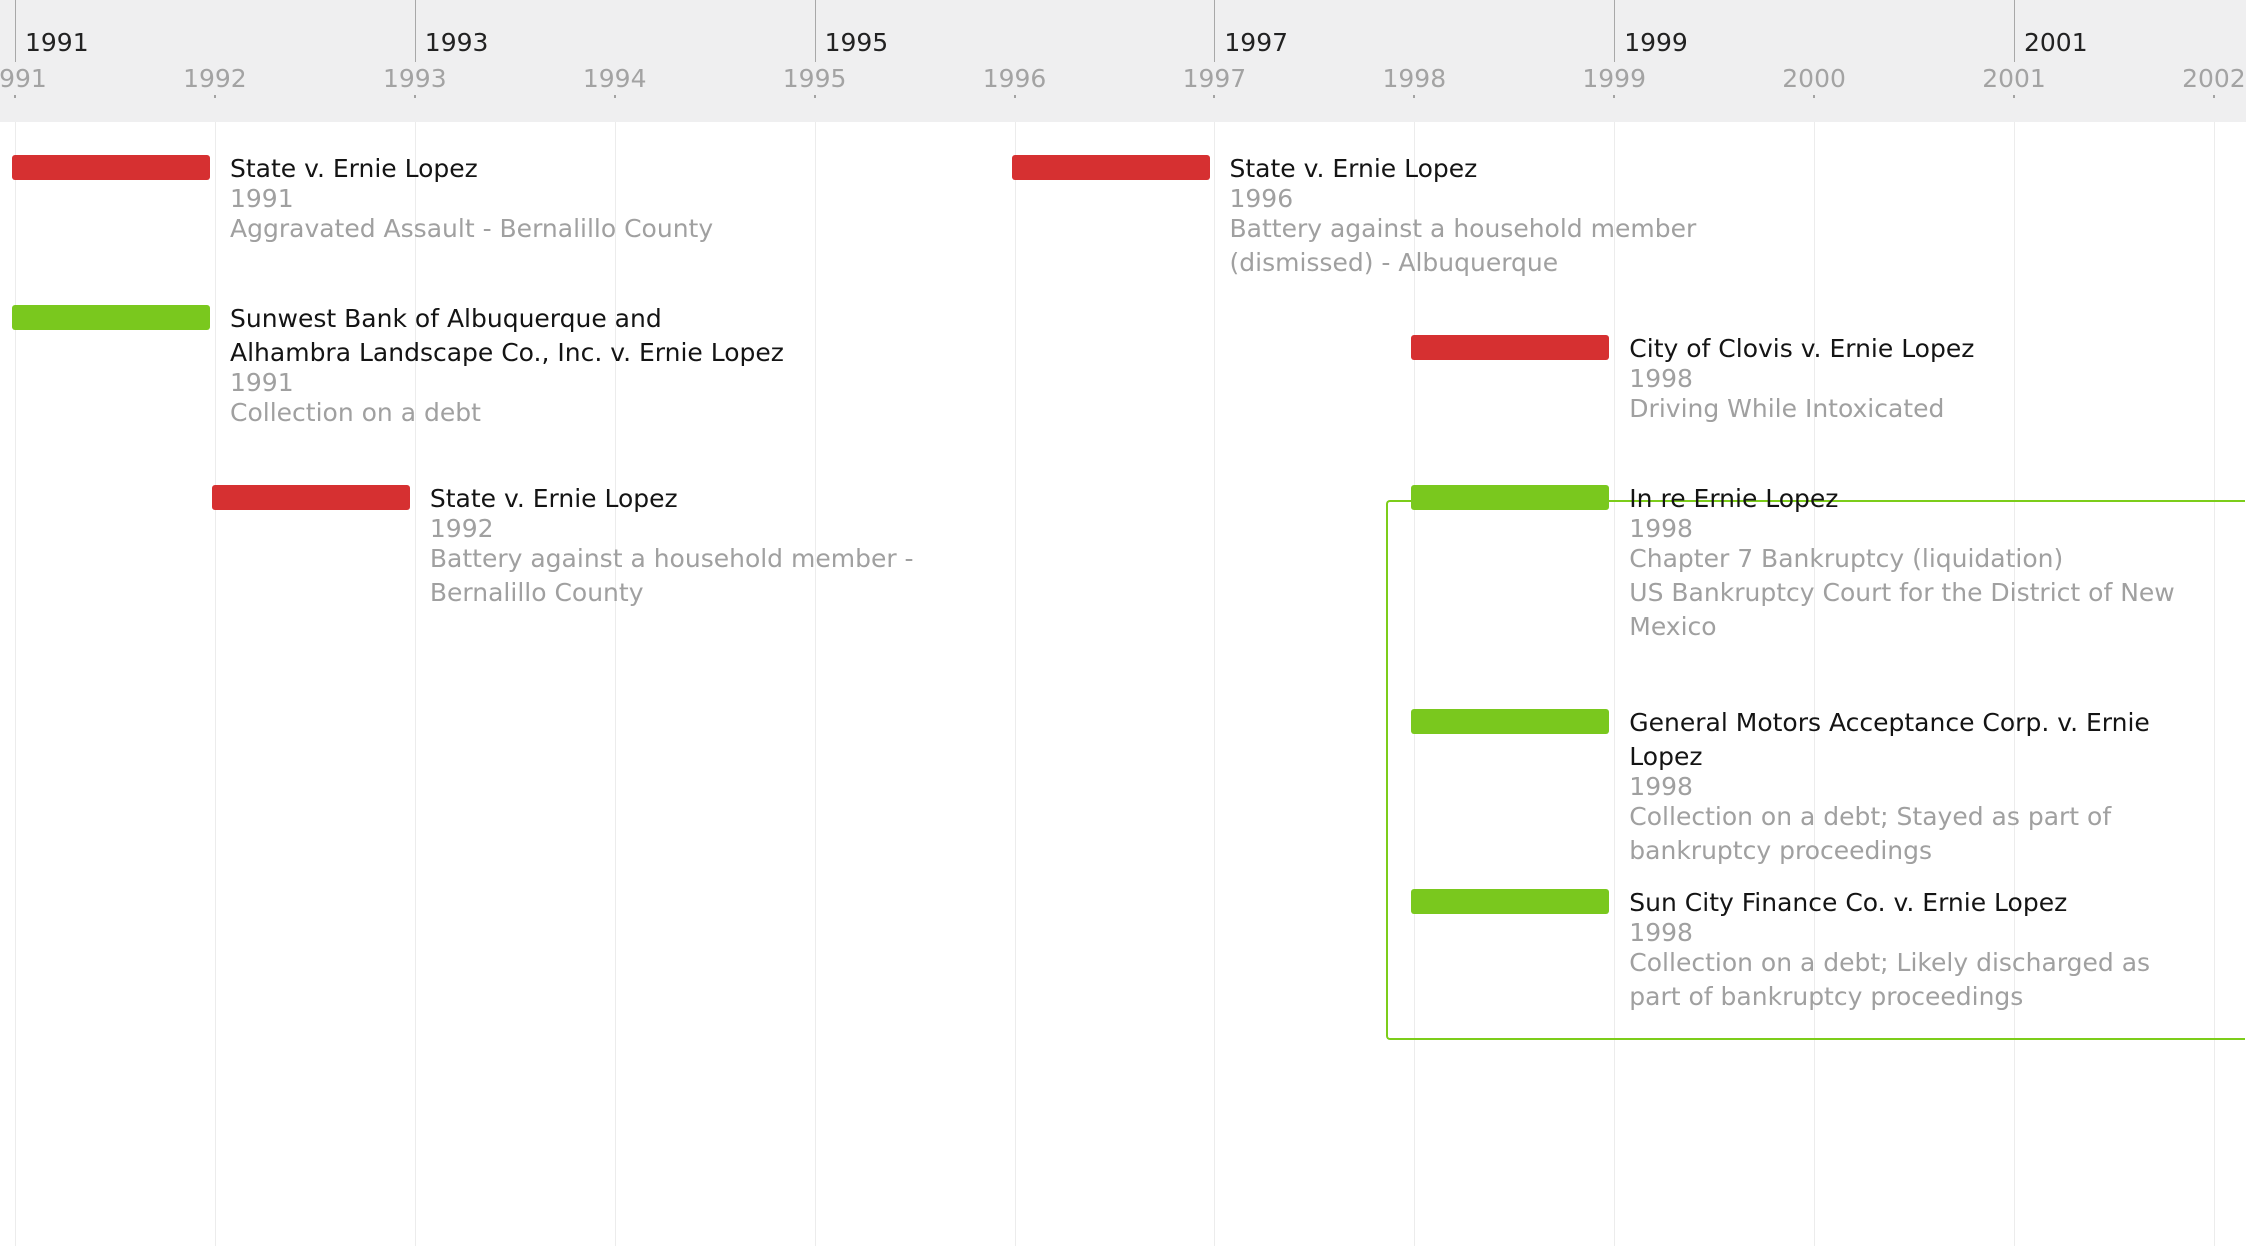  I want to click on axis-minor-label: 1991, so click(23, 78).